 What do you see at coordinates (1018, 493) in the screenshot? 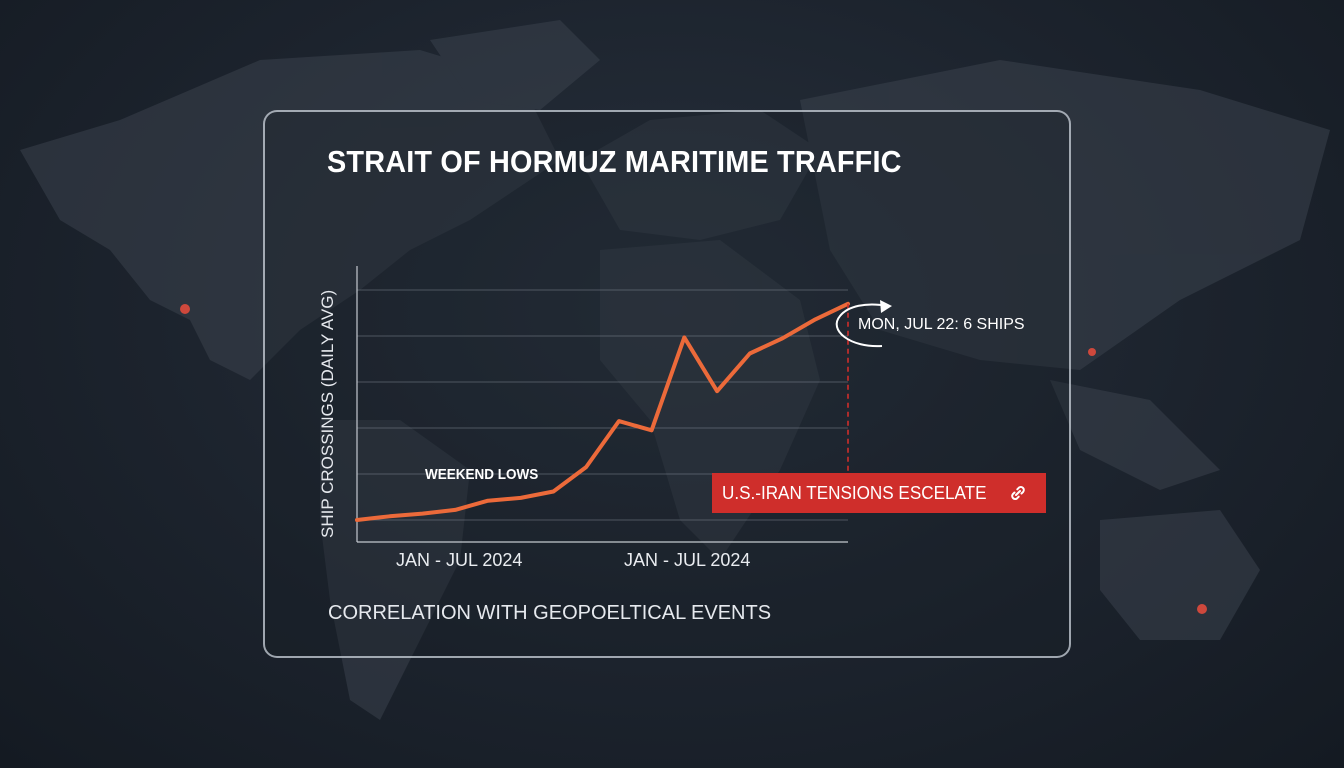
I see `link-icon` at bounding box center [1018, 493].